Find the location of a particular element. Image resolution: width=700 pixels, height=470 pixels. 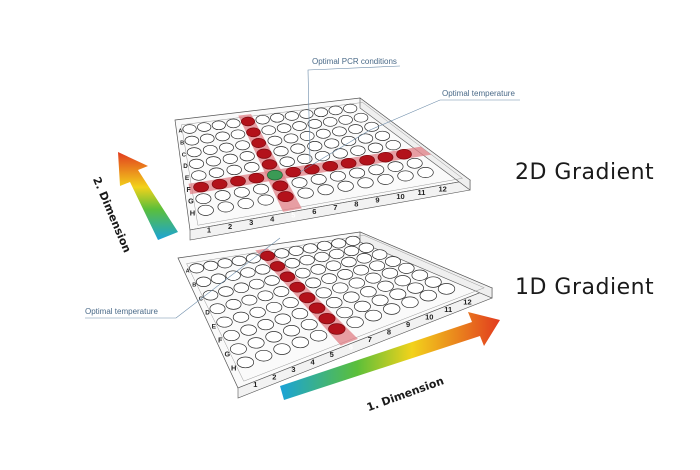

plate-side-skirt is located at coordinates (426, 265).